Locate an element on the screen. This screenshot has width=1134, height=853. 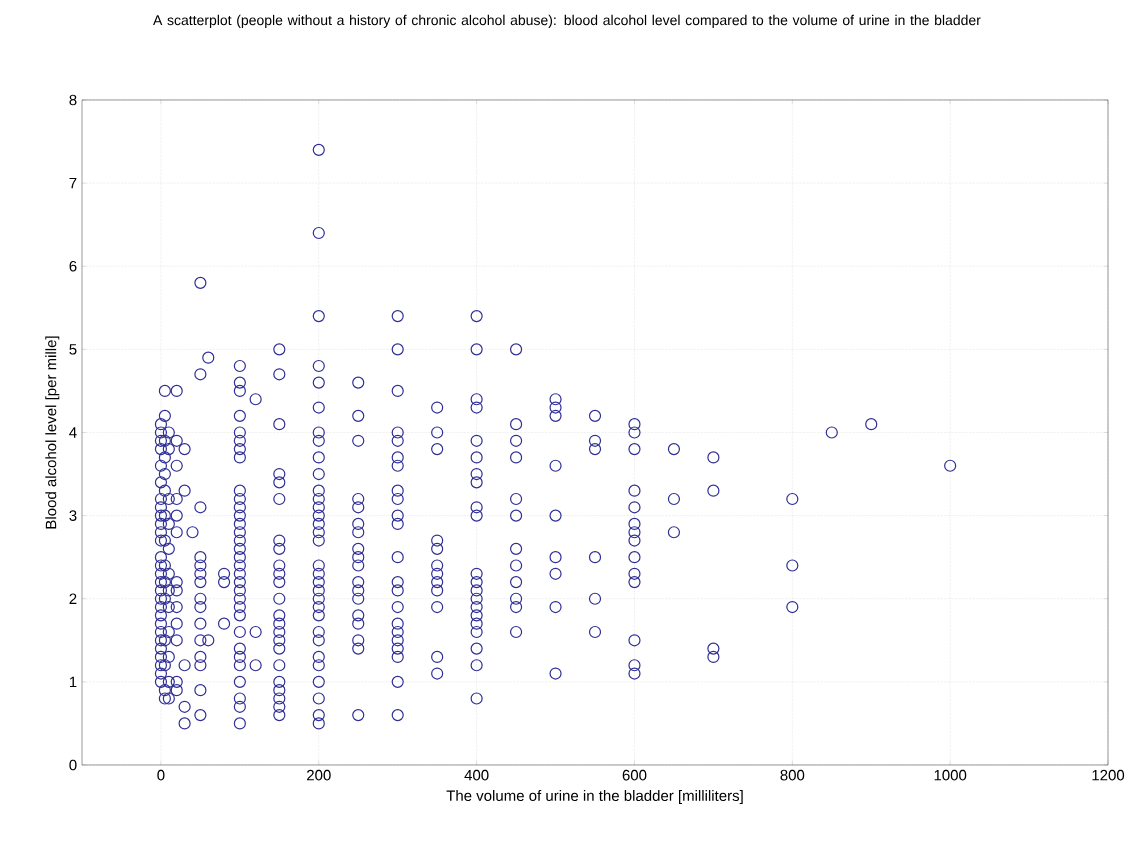
y-tick-label: 7 is located at coordinates (73, 183).